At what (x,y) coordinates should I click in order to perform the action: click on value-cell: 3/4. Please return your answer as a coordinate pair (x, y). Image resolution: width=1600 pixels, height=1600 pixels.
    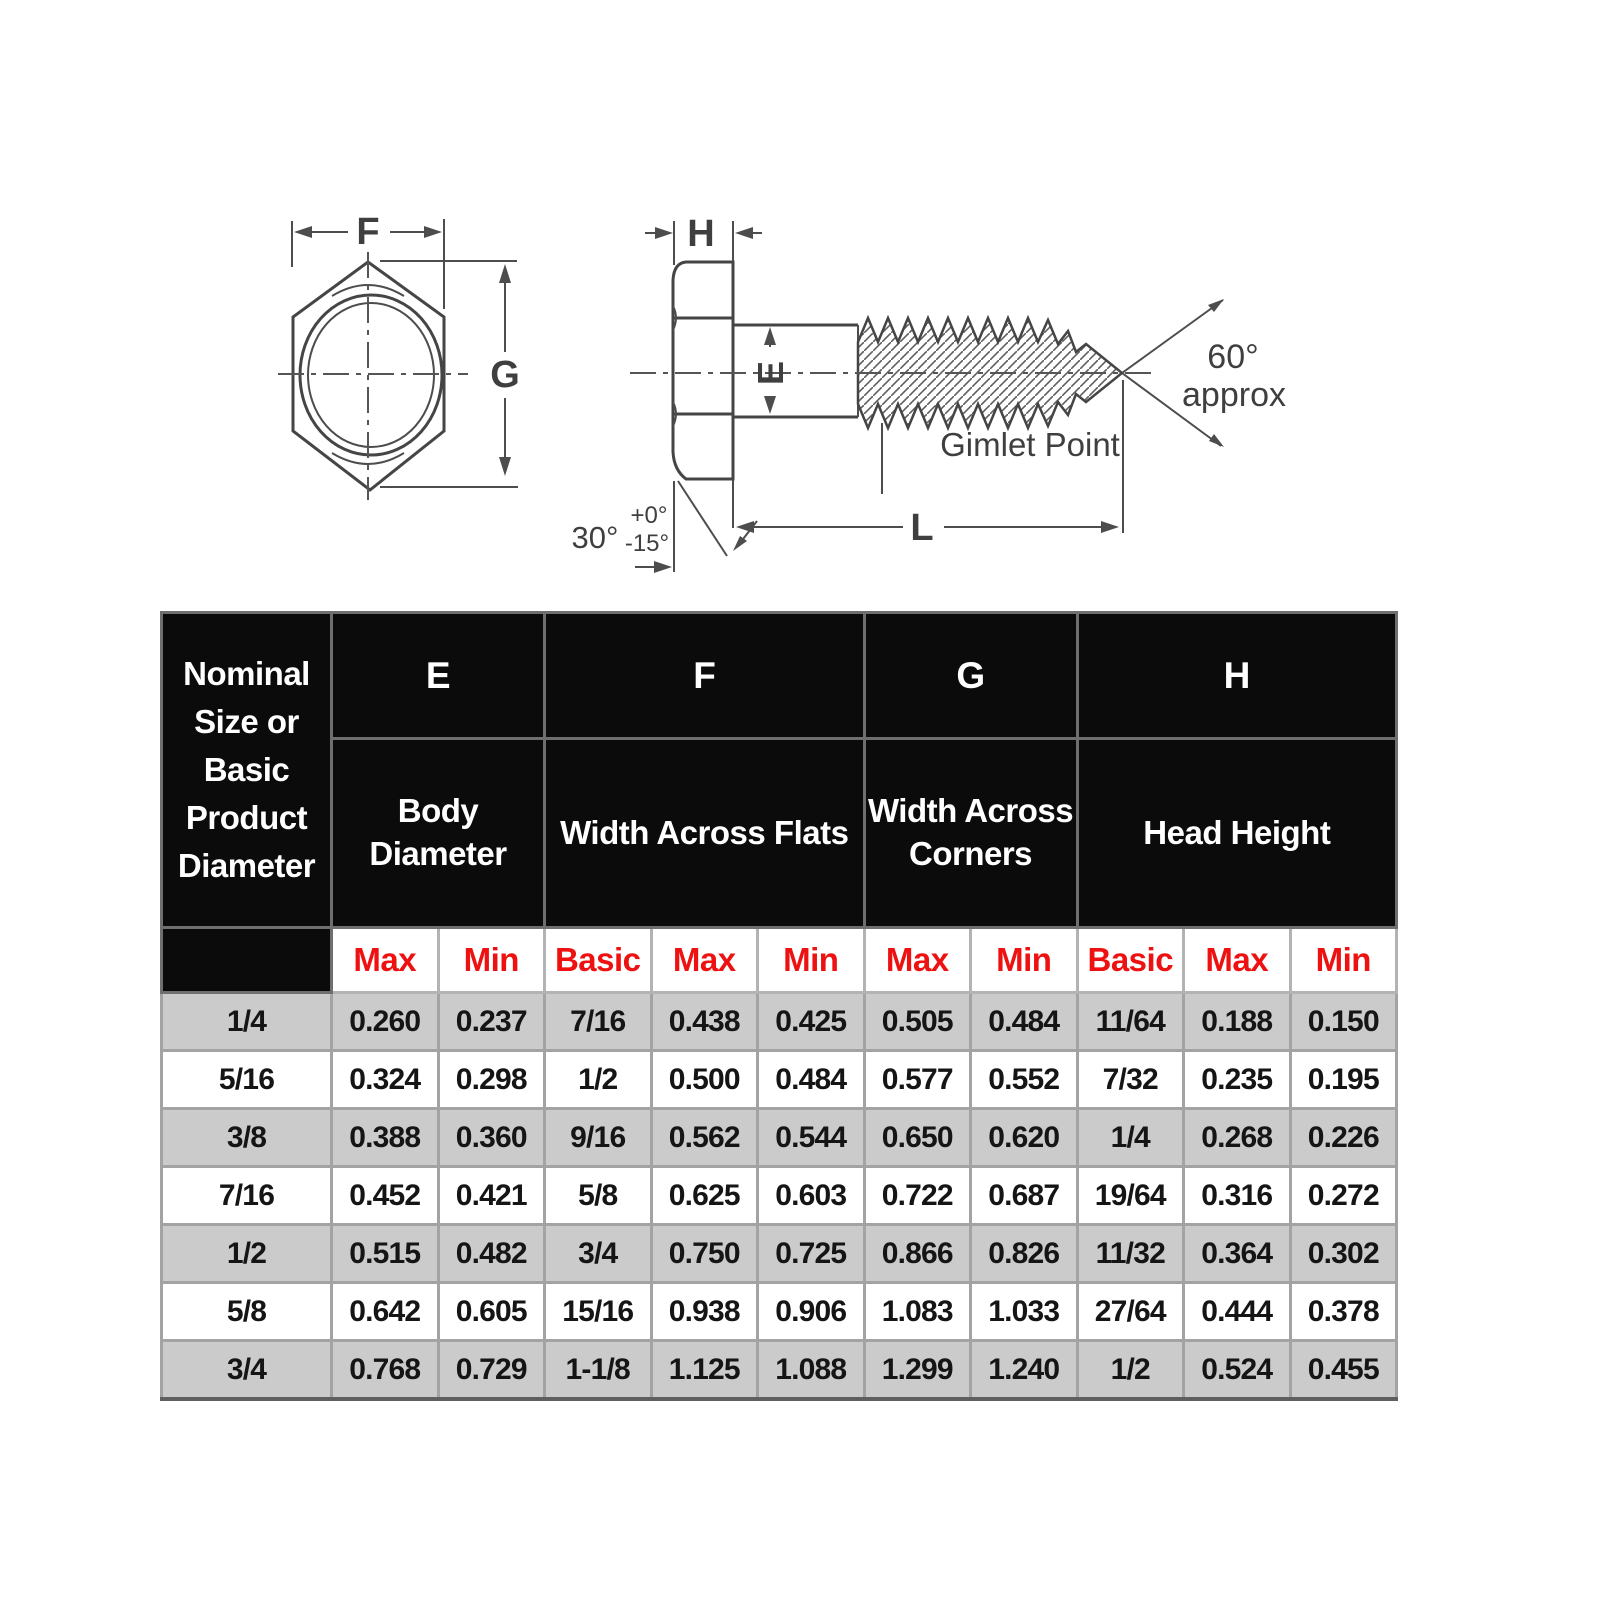
    Looking at the image, I should click on (598, 1253).